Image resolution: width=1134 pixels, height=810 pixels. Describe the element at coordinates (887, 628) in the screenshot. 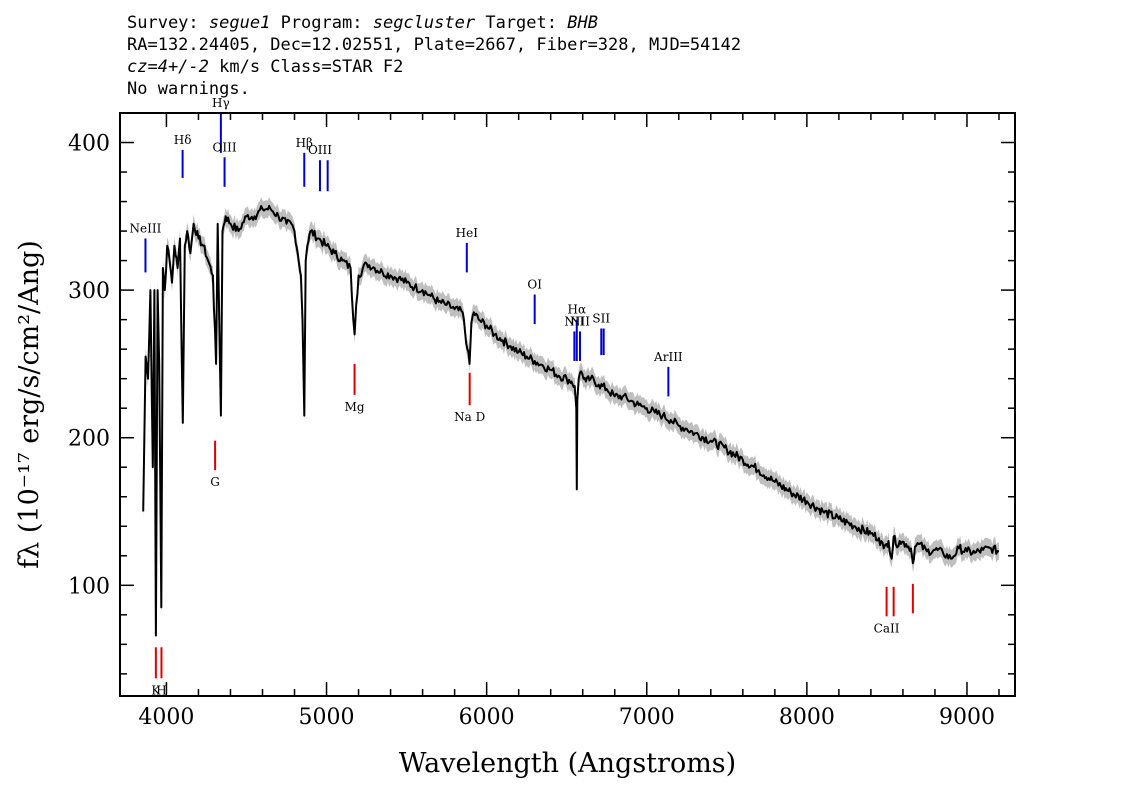

I see `absorption-line-label: CaII` at that location.